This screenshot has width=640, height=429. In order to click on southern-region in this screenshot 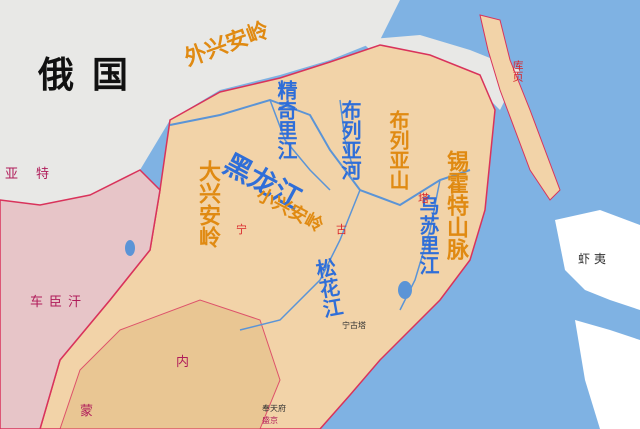, I will do `click(170, 364)`.